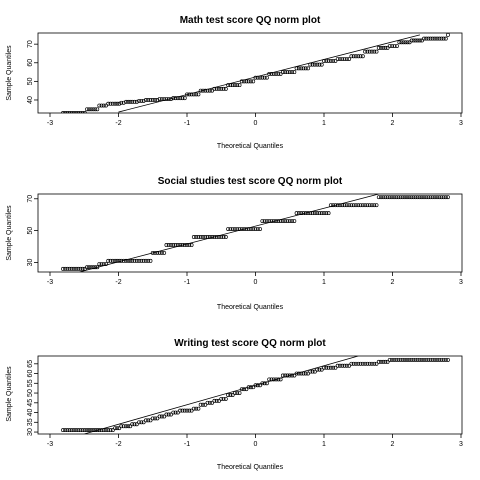 The width and height of the screenshot is (480, 480). Describe the element at coordinates (250, 343) in the screenshot. I see `writing-chart-title: Writing test score QQ norm plot` at that location.